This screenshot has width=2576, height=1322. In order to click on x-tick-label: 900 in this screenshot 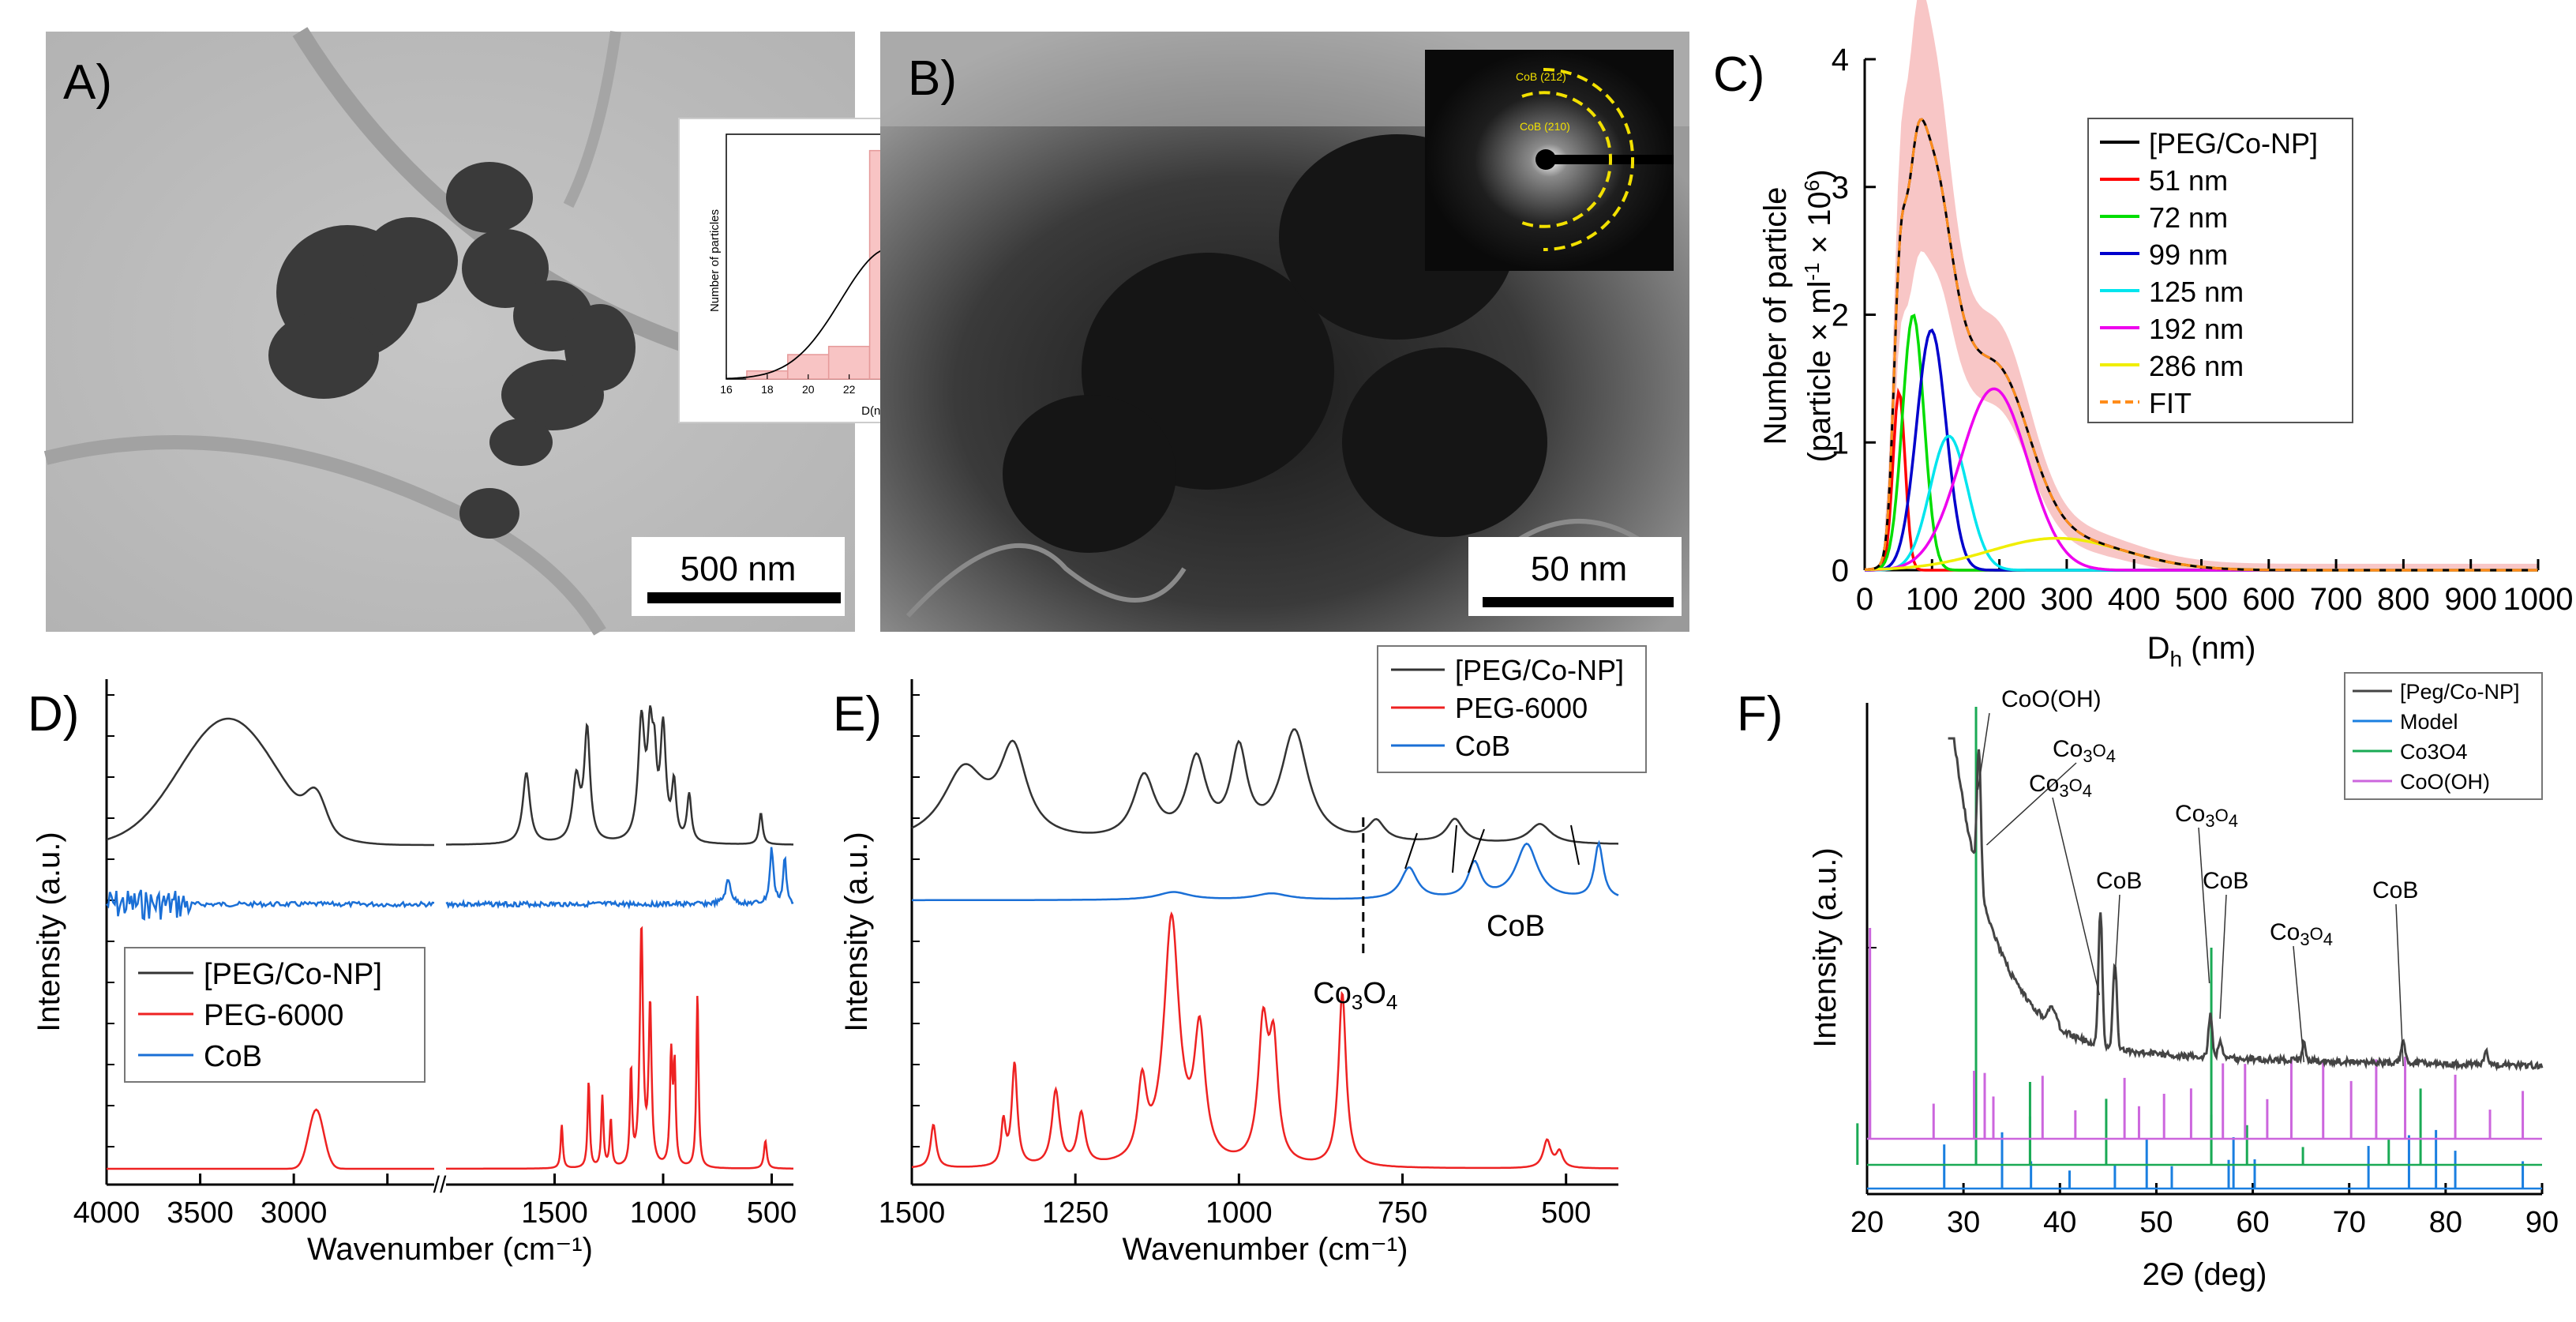, I will do `click(2470, 599)`.